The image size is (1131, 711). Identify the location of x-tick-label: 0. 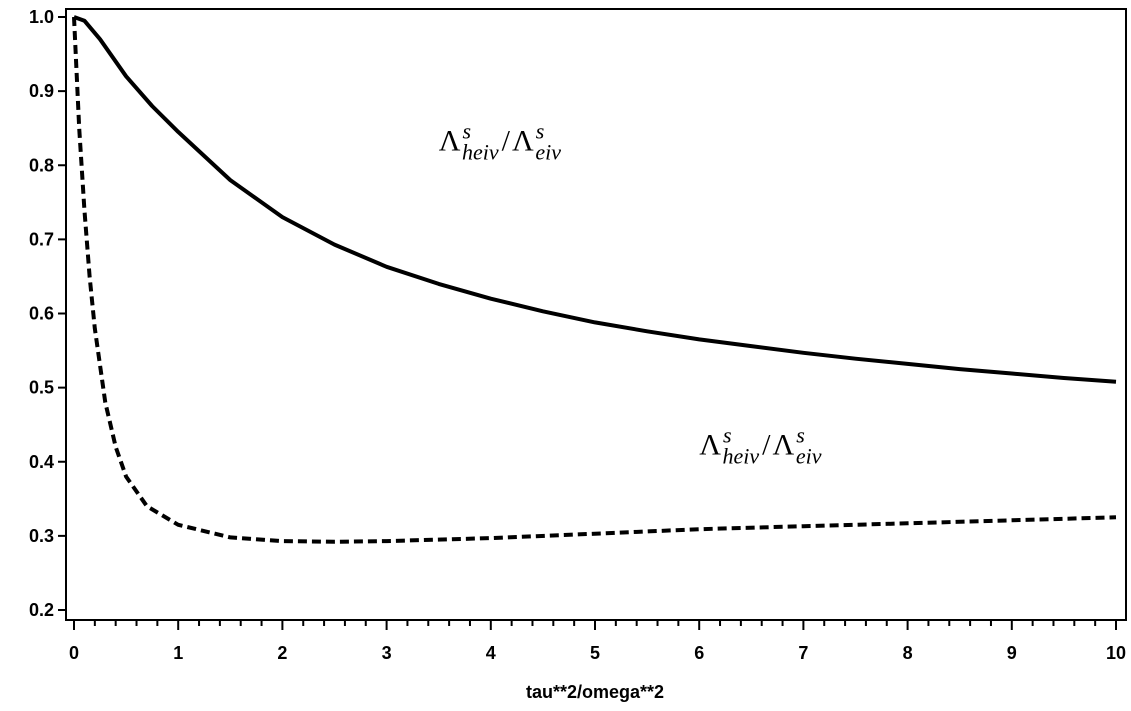
(74, 653).